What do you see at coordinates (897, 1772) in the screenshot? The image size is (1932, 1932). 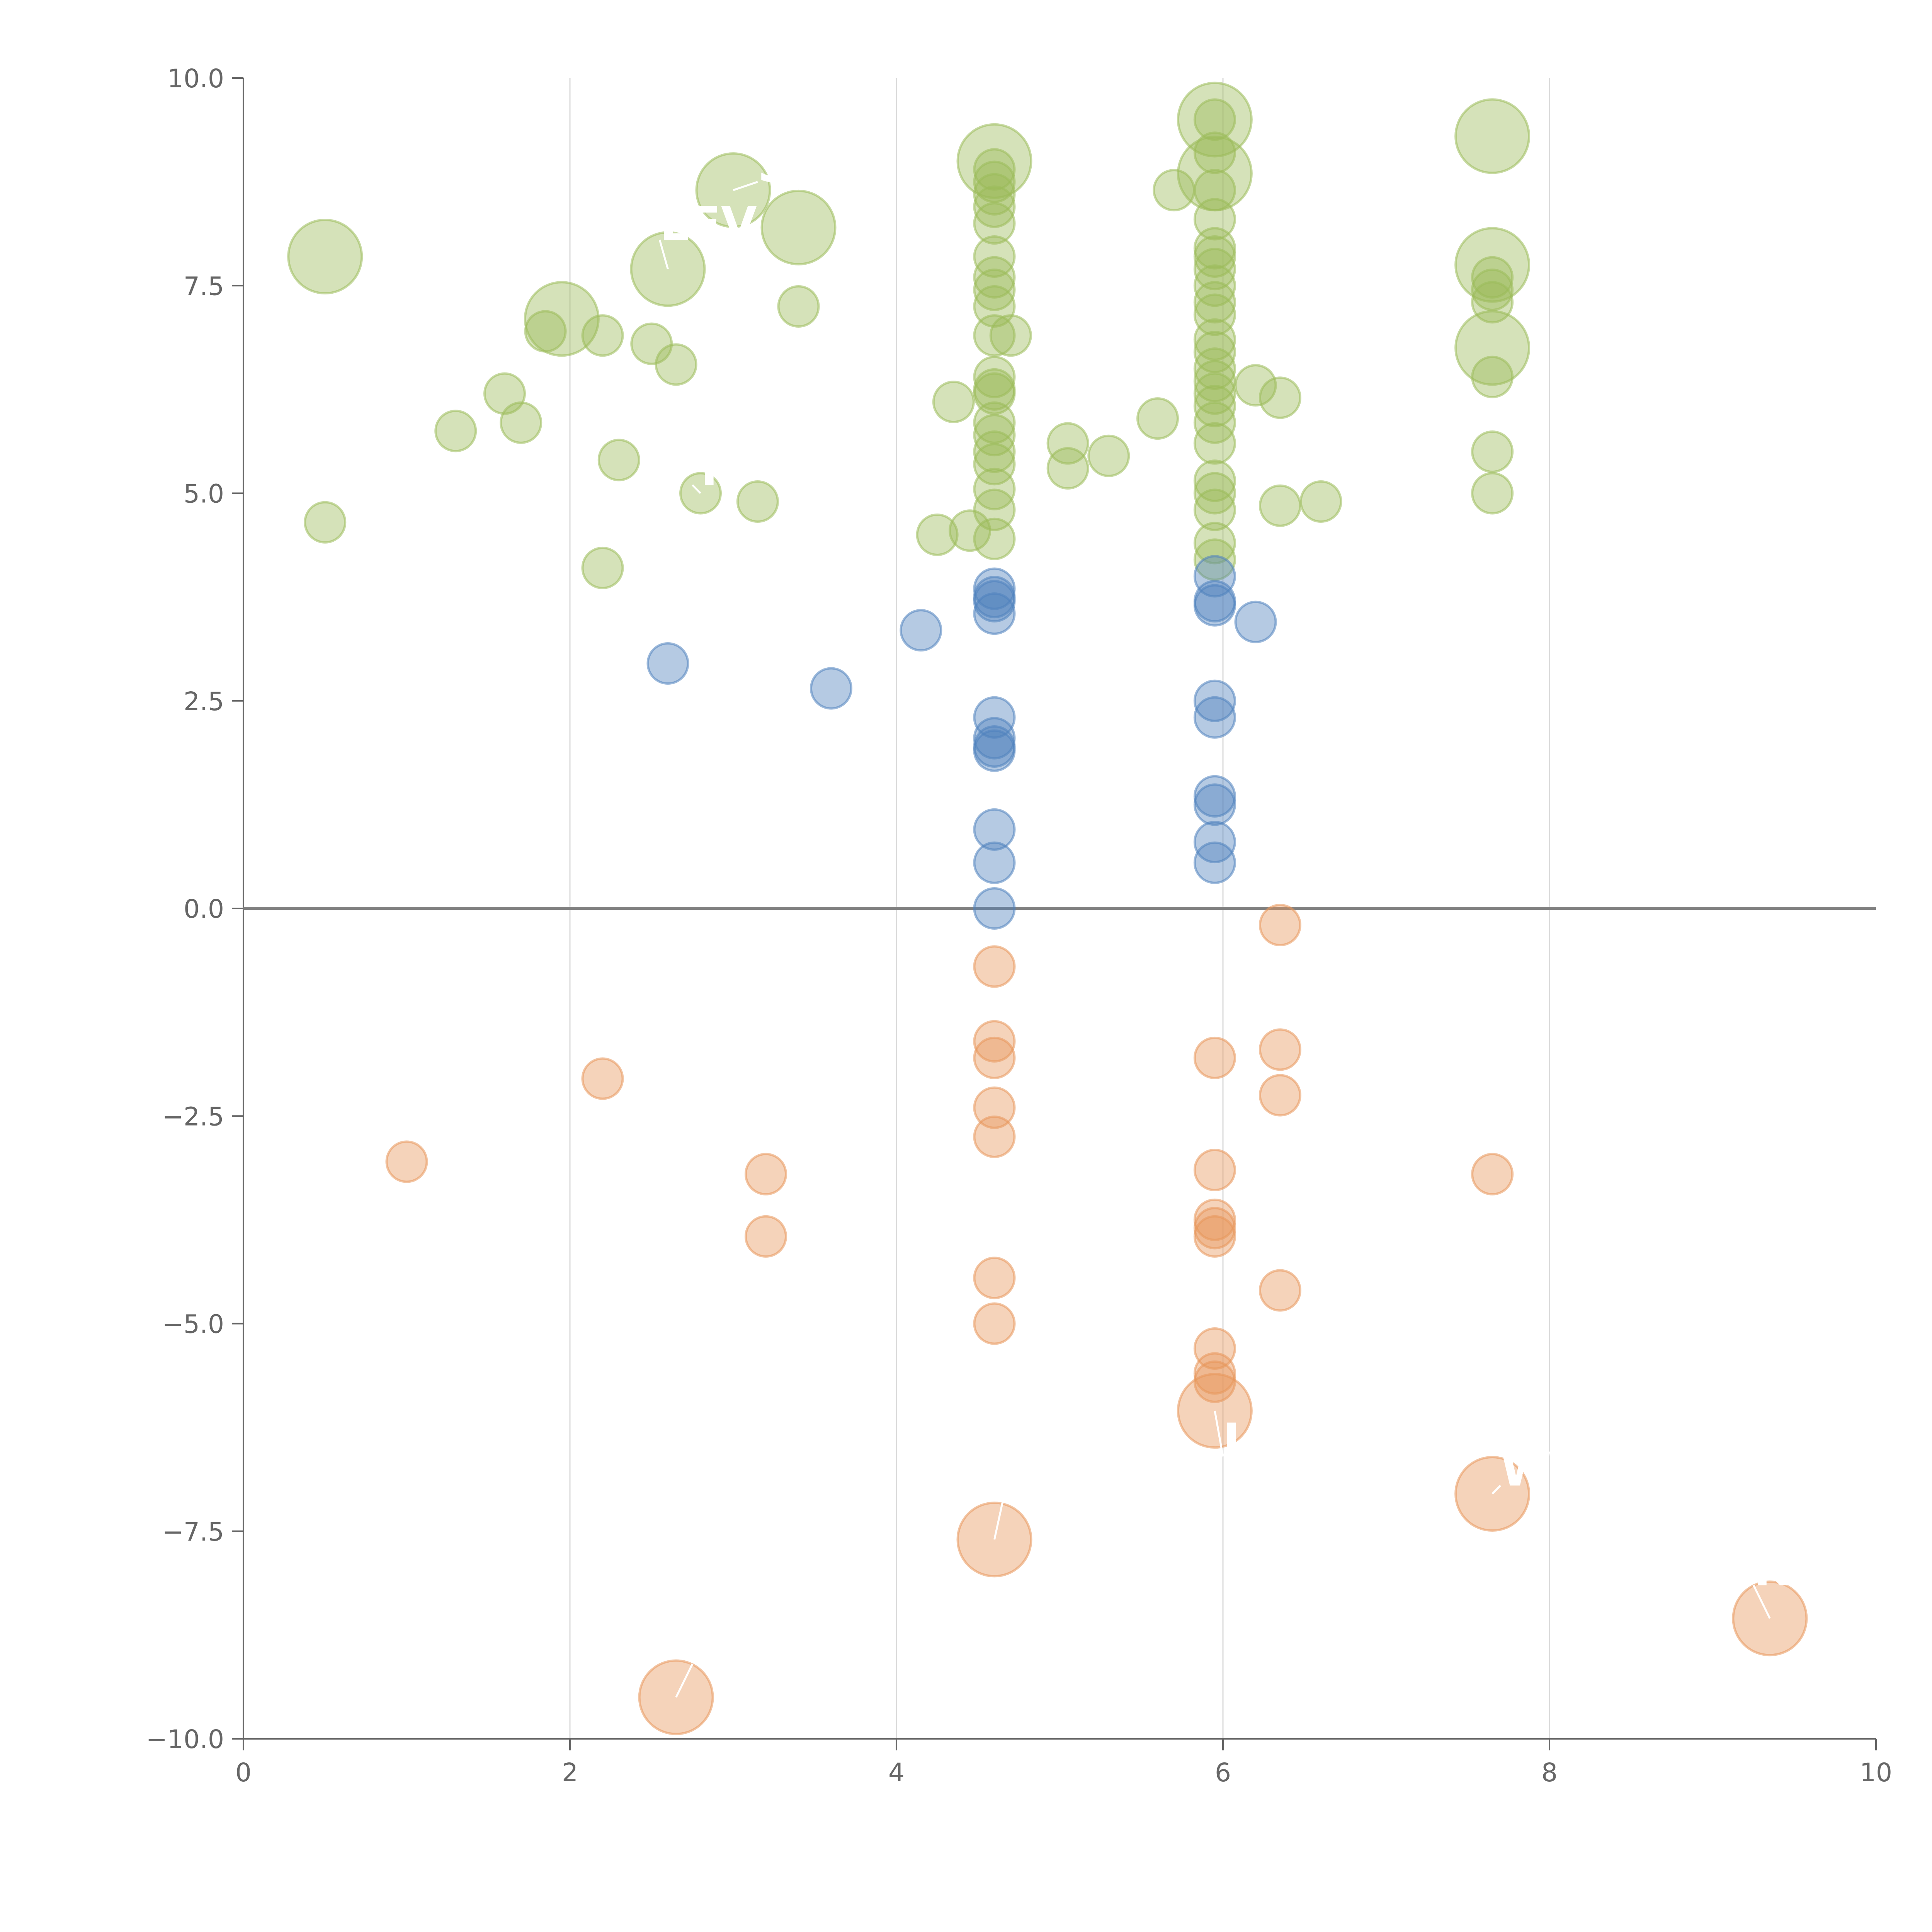 I see `x-tick-label: 4` at bounding box center [897, 1772].